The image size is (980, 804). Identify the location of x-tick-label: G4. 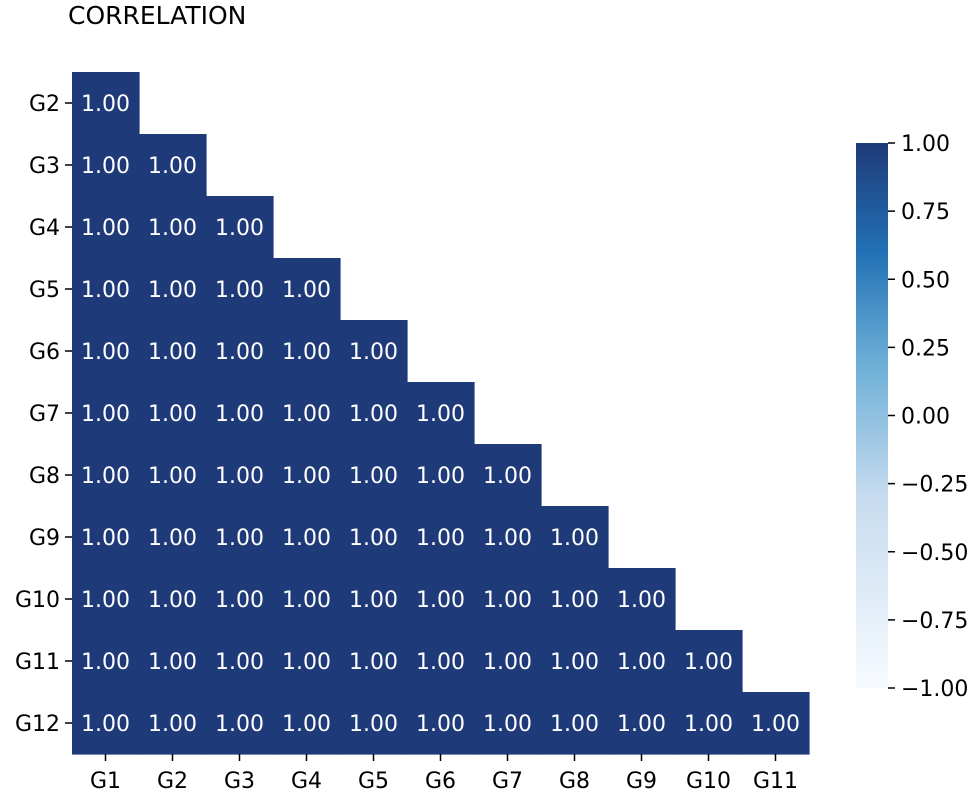
(306, 781).